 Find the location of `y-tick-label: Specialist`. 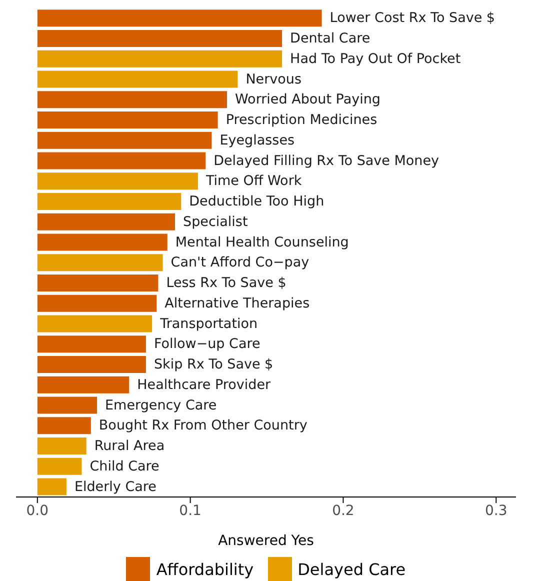

y-tick-label: Specialist is located at coordinates (215, 222).